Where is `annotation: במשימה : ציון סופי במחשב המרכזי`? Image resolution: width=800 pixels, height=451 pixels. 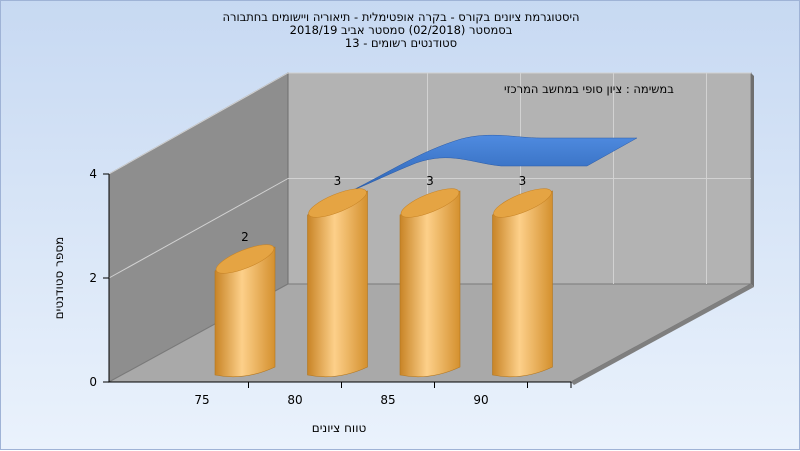 annotation: במשימה : ציון סופי במחשב המרכזי is located at coordinates (589, 89).